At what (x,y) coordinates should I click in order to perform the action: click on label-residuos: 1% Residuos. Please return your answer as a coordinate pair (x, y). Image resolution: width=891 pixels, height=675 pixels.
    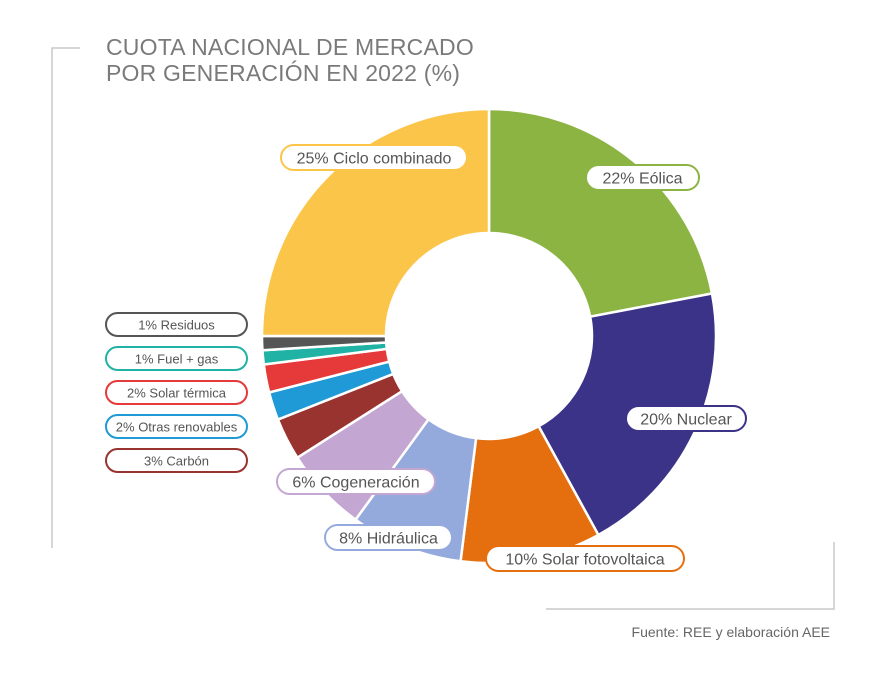
    Looking at the image, I should click on (176, 324).